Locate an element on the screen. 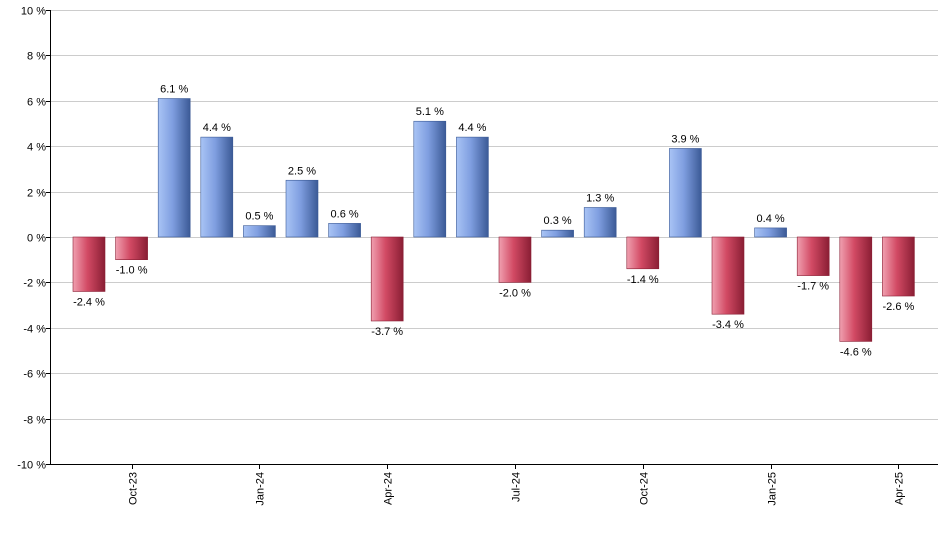  data-label-1: -1.0 % is located at coordinates (132, 271).